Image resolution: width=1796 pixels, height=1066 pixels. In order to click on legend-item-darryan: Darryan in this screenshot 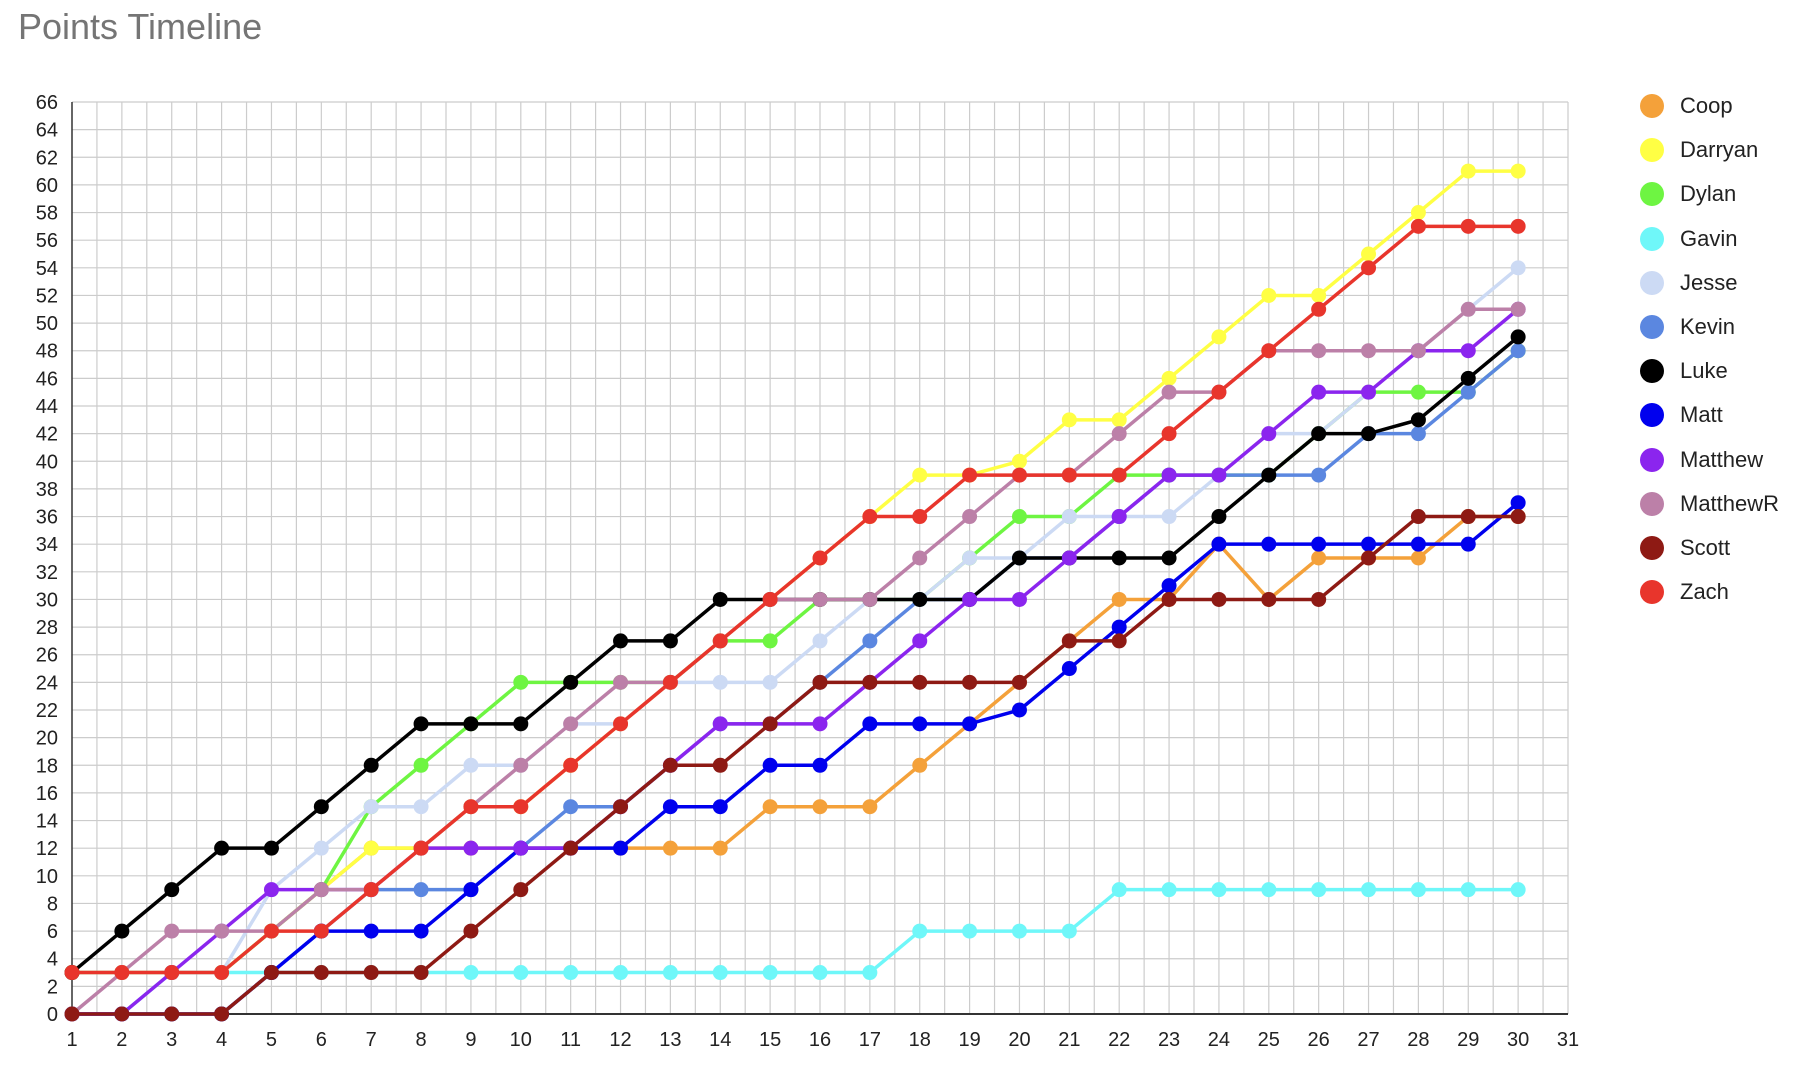, I will do `click(1709, 150)`.